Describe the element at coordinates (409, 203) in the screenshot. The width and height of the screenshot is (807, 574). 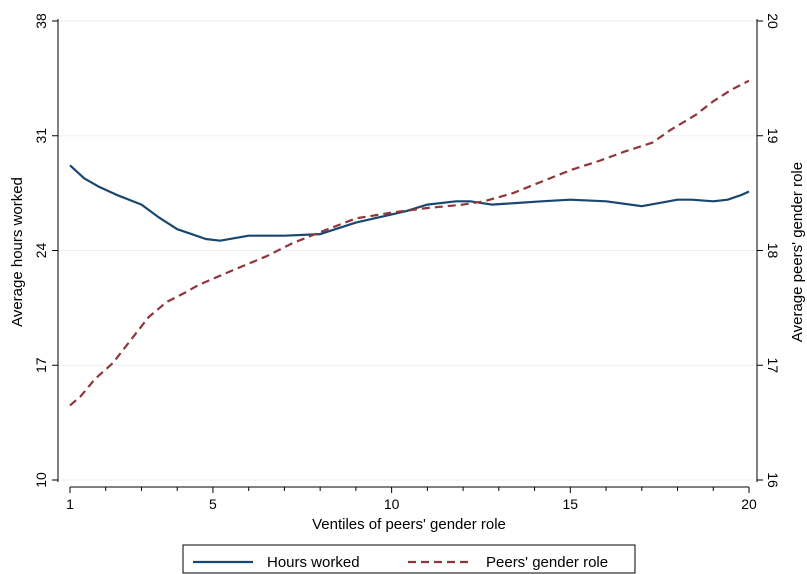
I see `series-line-hours-worked` at that location.